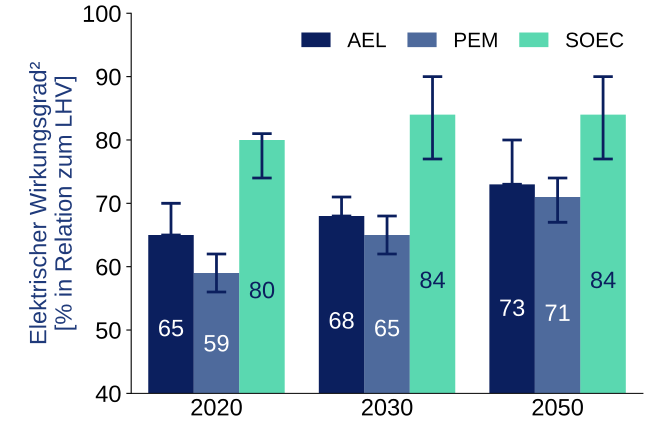 The height and width of the screenshot is (442, 656). I want to click on y-tick-label: 70, so click(108, 203).